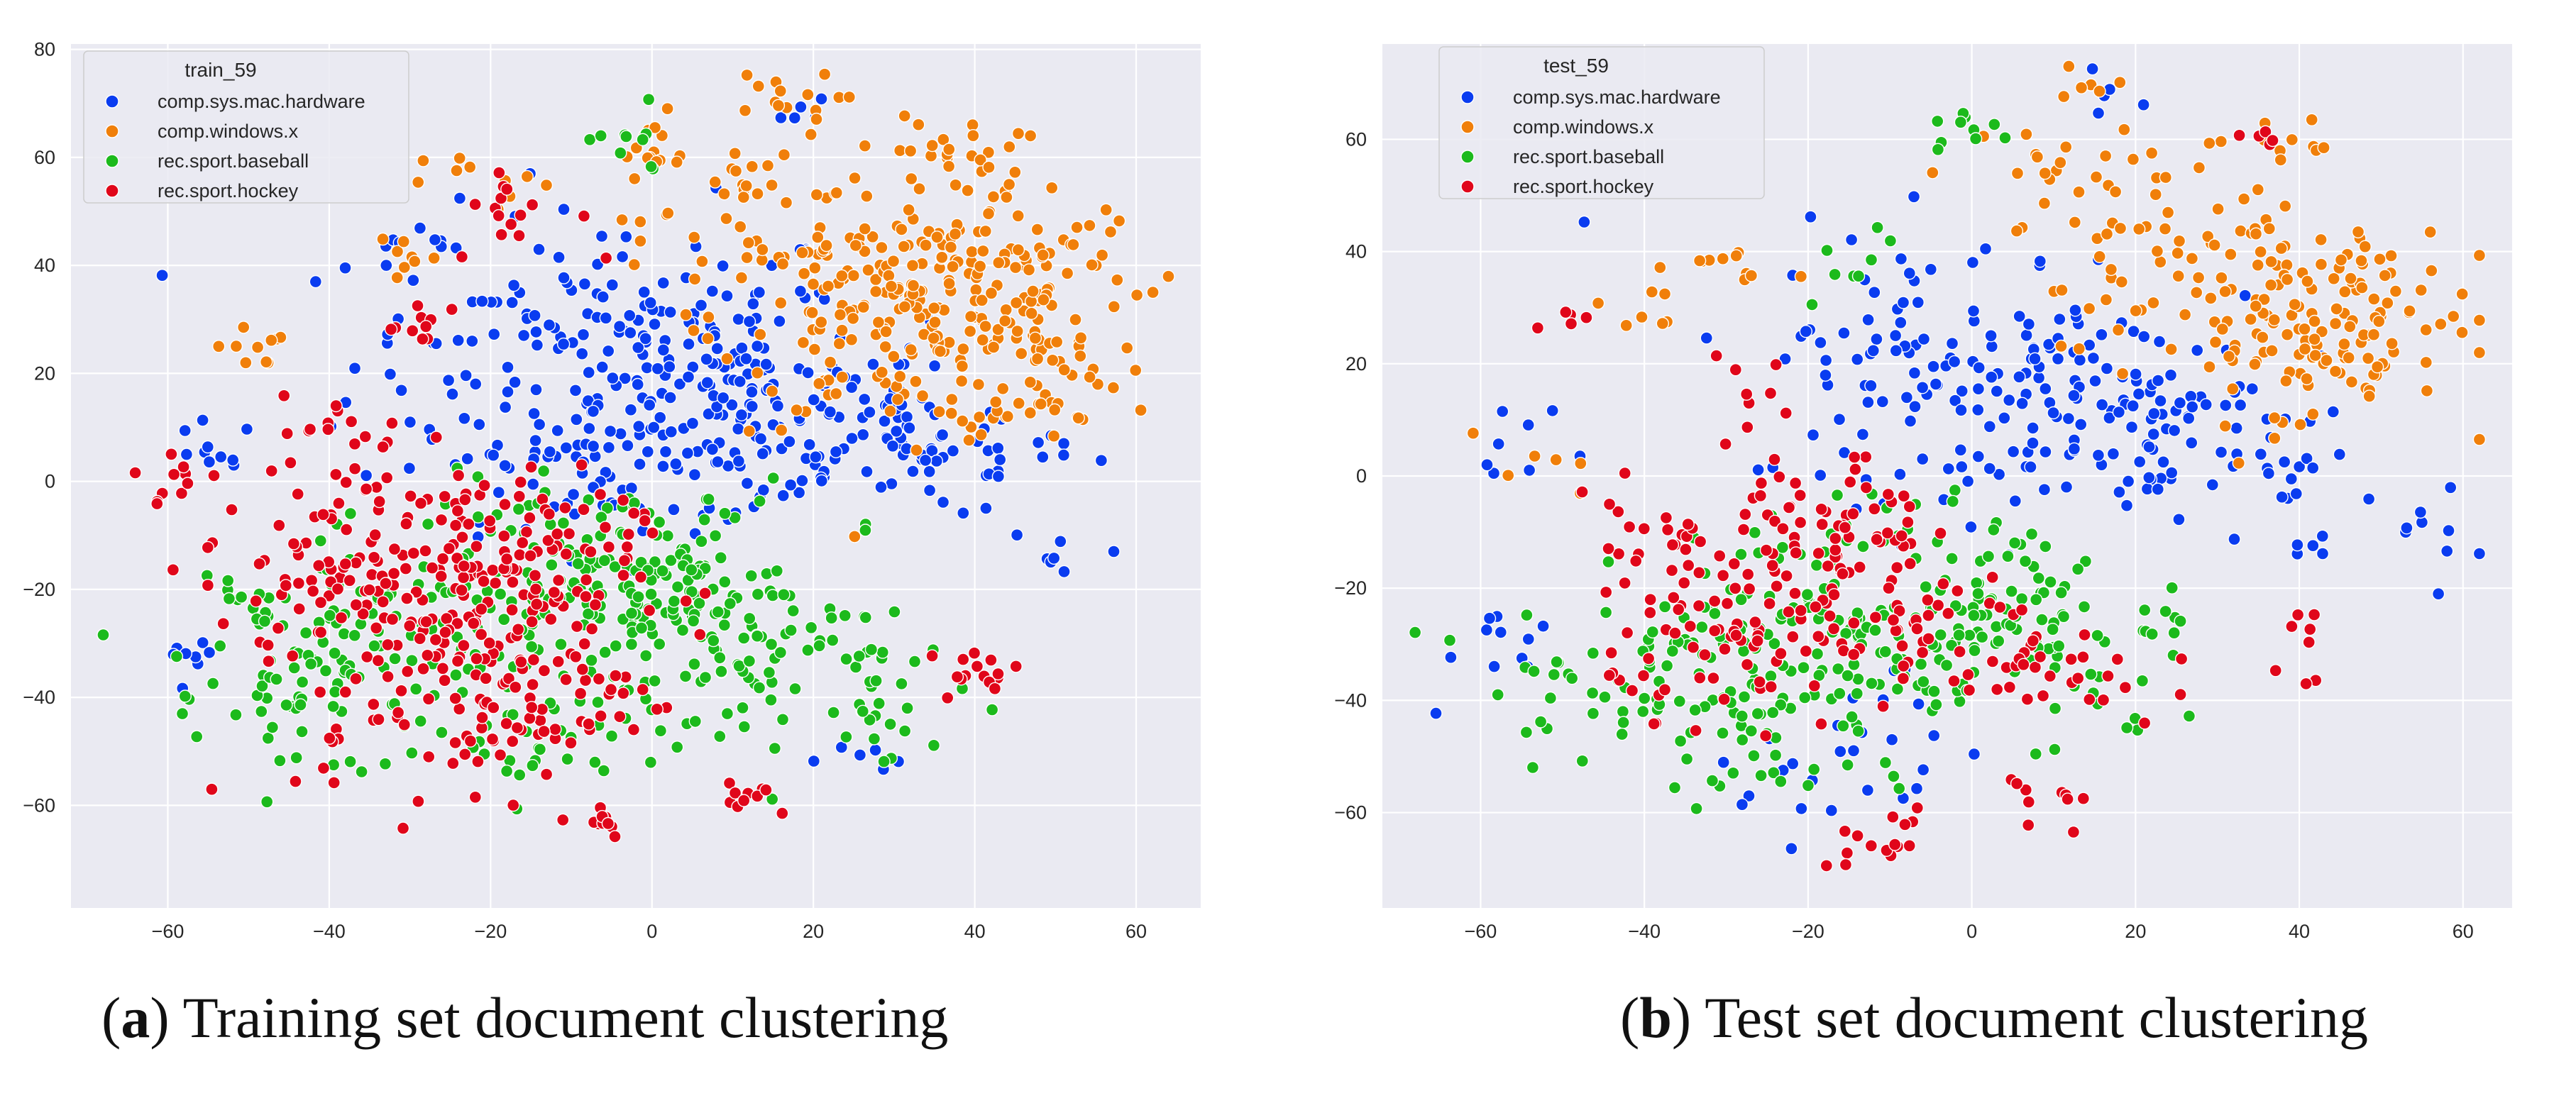 The height and width of the screenshot is (1108, 2576). Describe the element at coordinates (1136, 931) in the screenshot. I see `x-tick-label: 60` at that location.